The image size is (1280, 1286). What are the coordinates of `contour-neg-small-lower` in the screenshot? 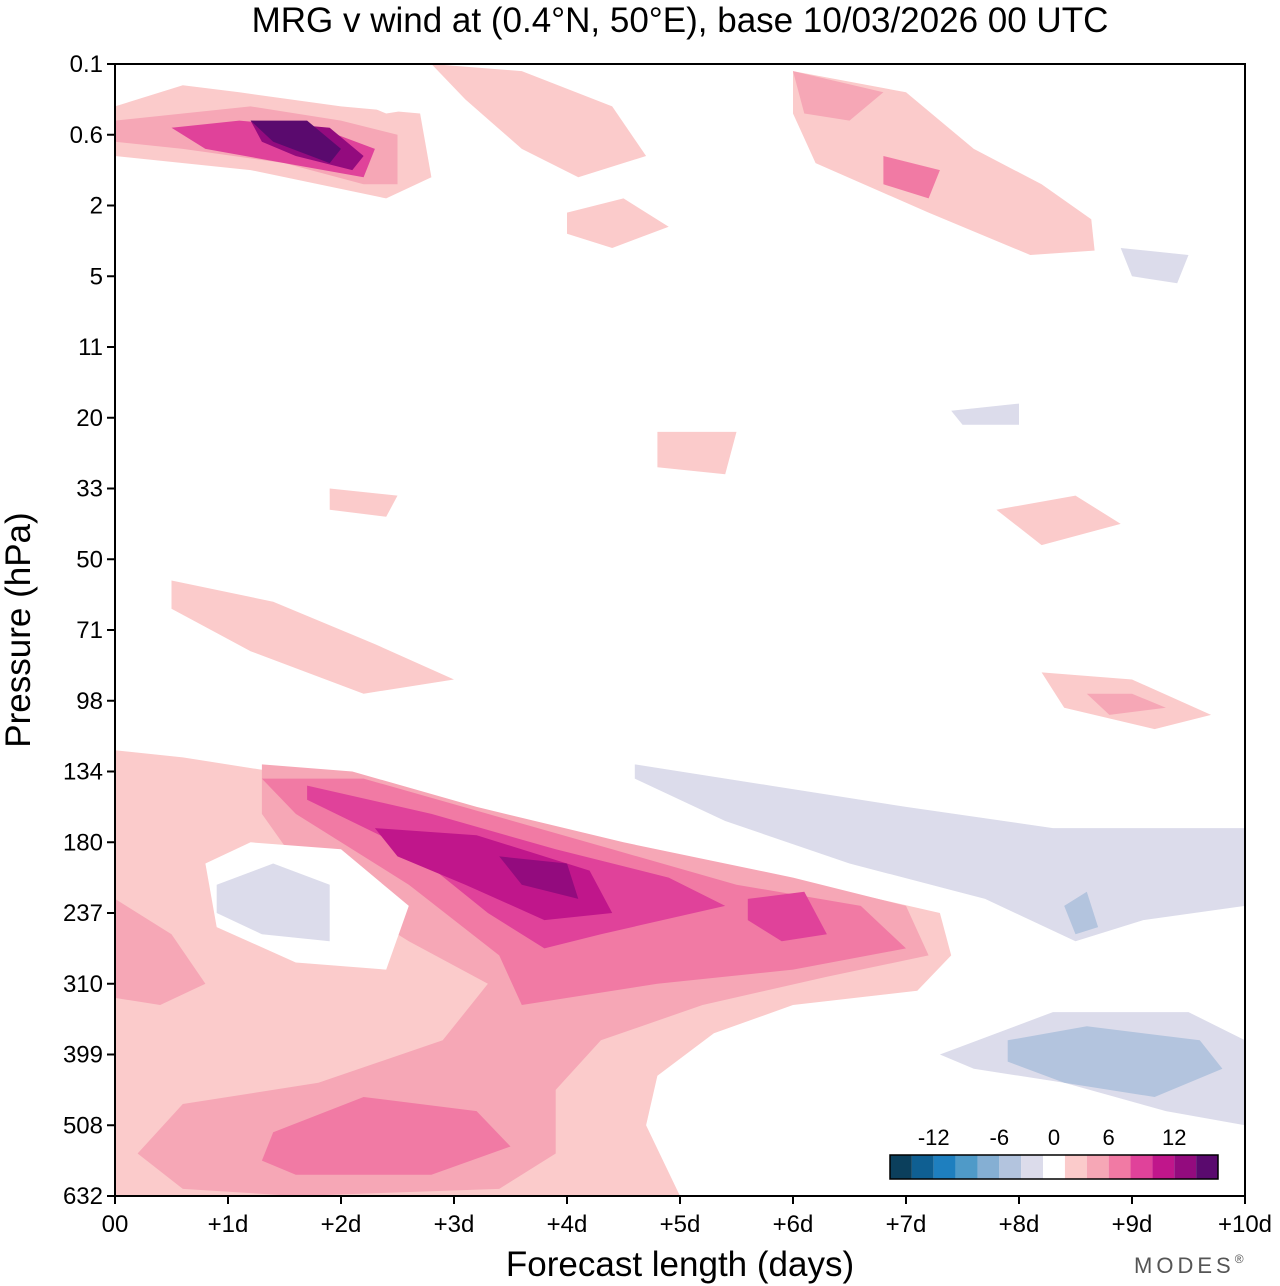 It's located at (720, 1132).